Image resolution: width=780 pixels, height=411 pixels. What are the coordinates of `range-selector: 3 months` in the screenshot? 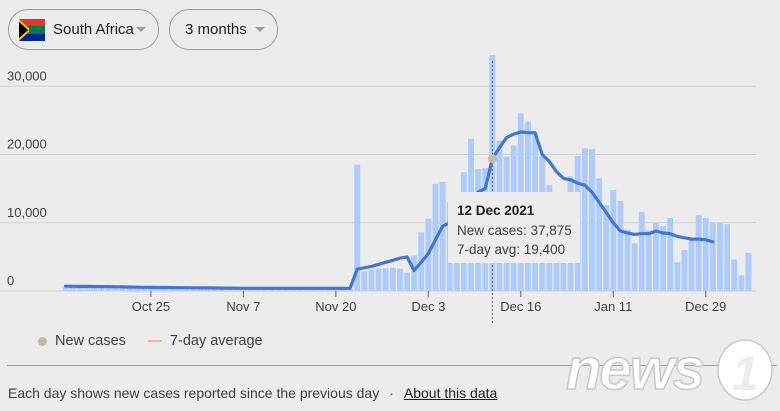 It's located at (223, 29).